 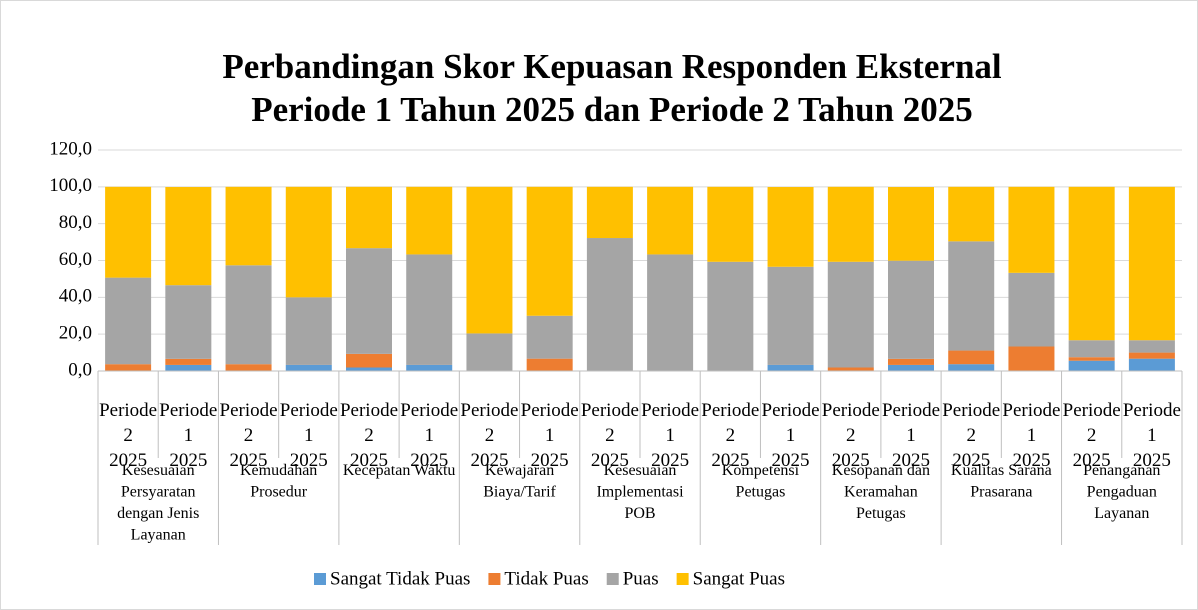 What do you see at coordinates (519, 491) in the screenshot?
I see `group-label-line: Biaya/Tarif` at bounding box center [519, 491].